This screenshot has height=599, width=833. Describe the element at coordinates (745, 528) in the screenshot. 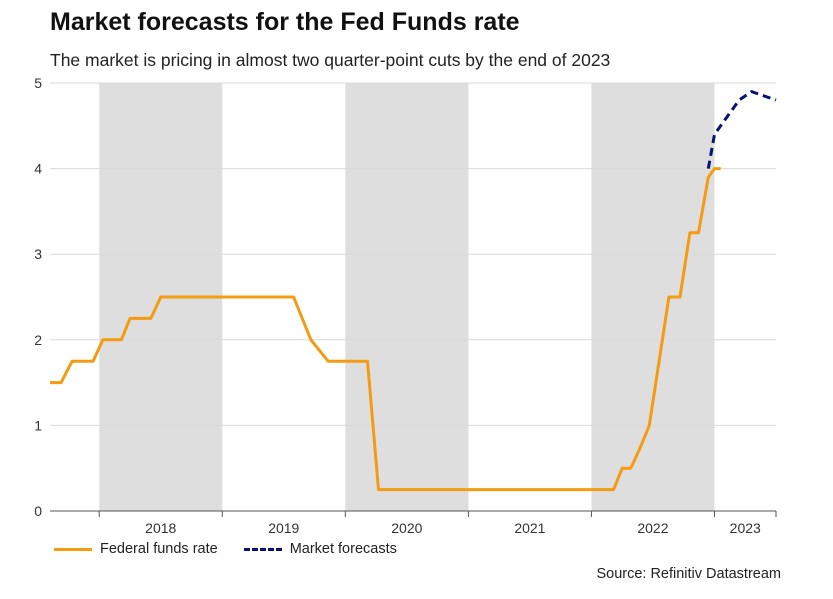

I see `x-tick-label-2023: 2023` at that location.